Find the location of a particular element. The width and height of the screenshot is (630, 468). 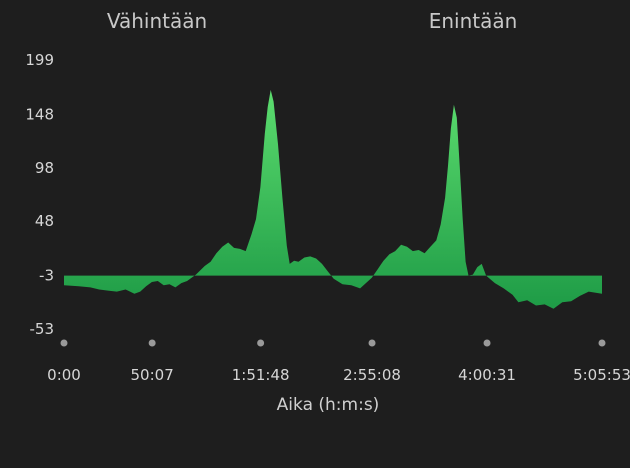

y-tick-label: -3 is located at coordinates (46, 276).